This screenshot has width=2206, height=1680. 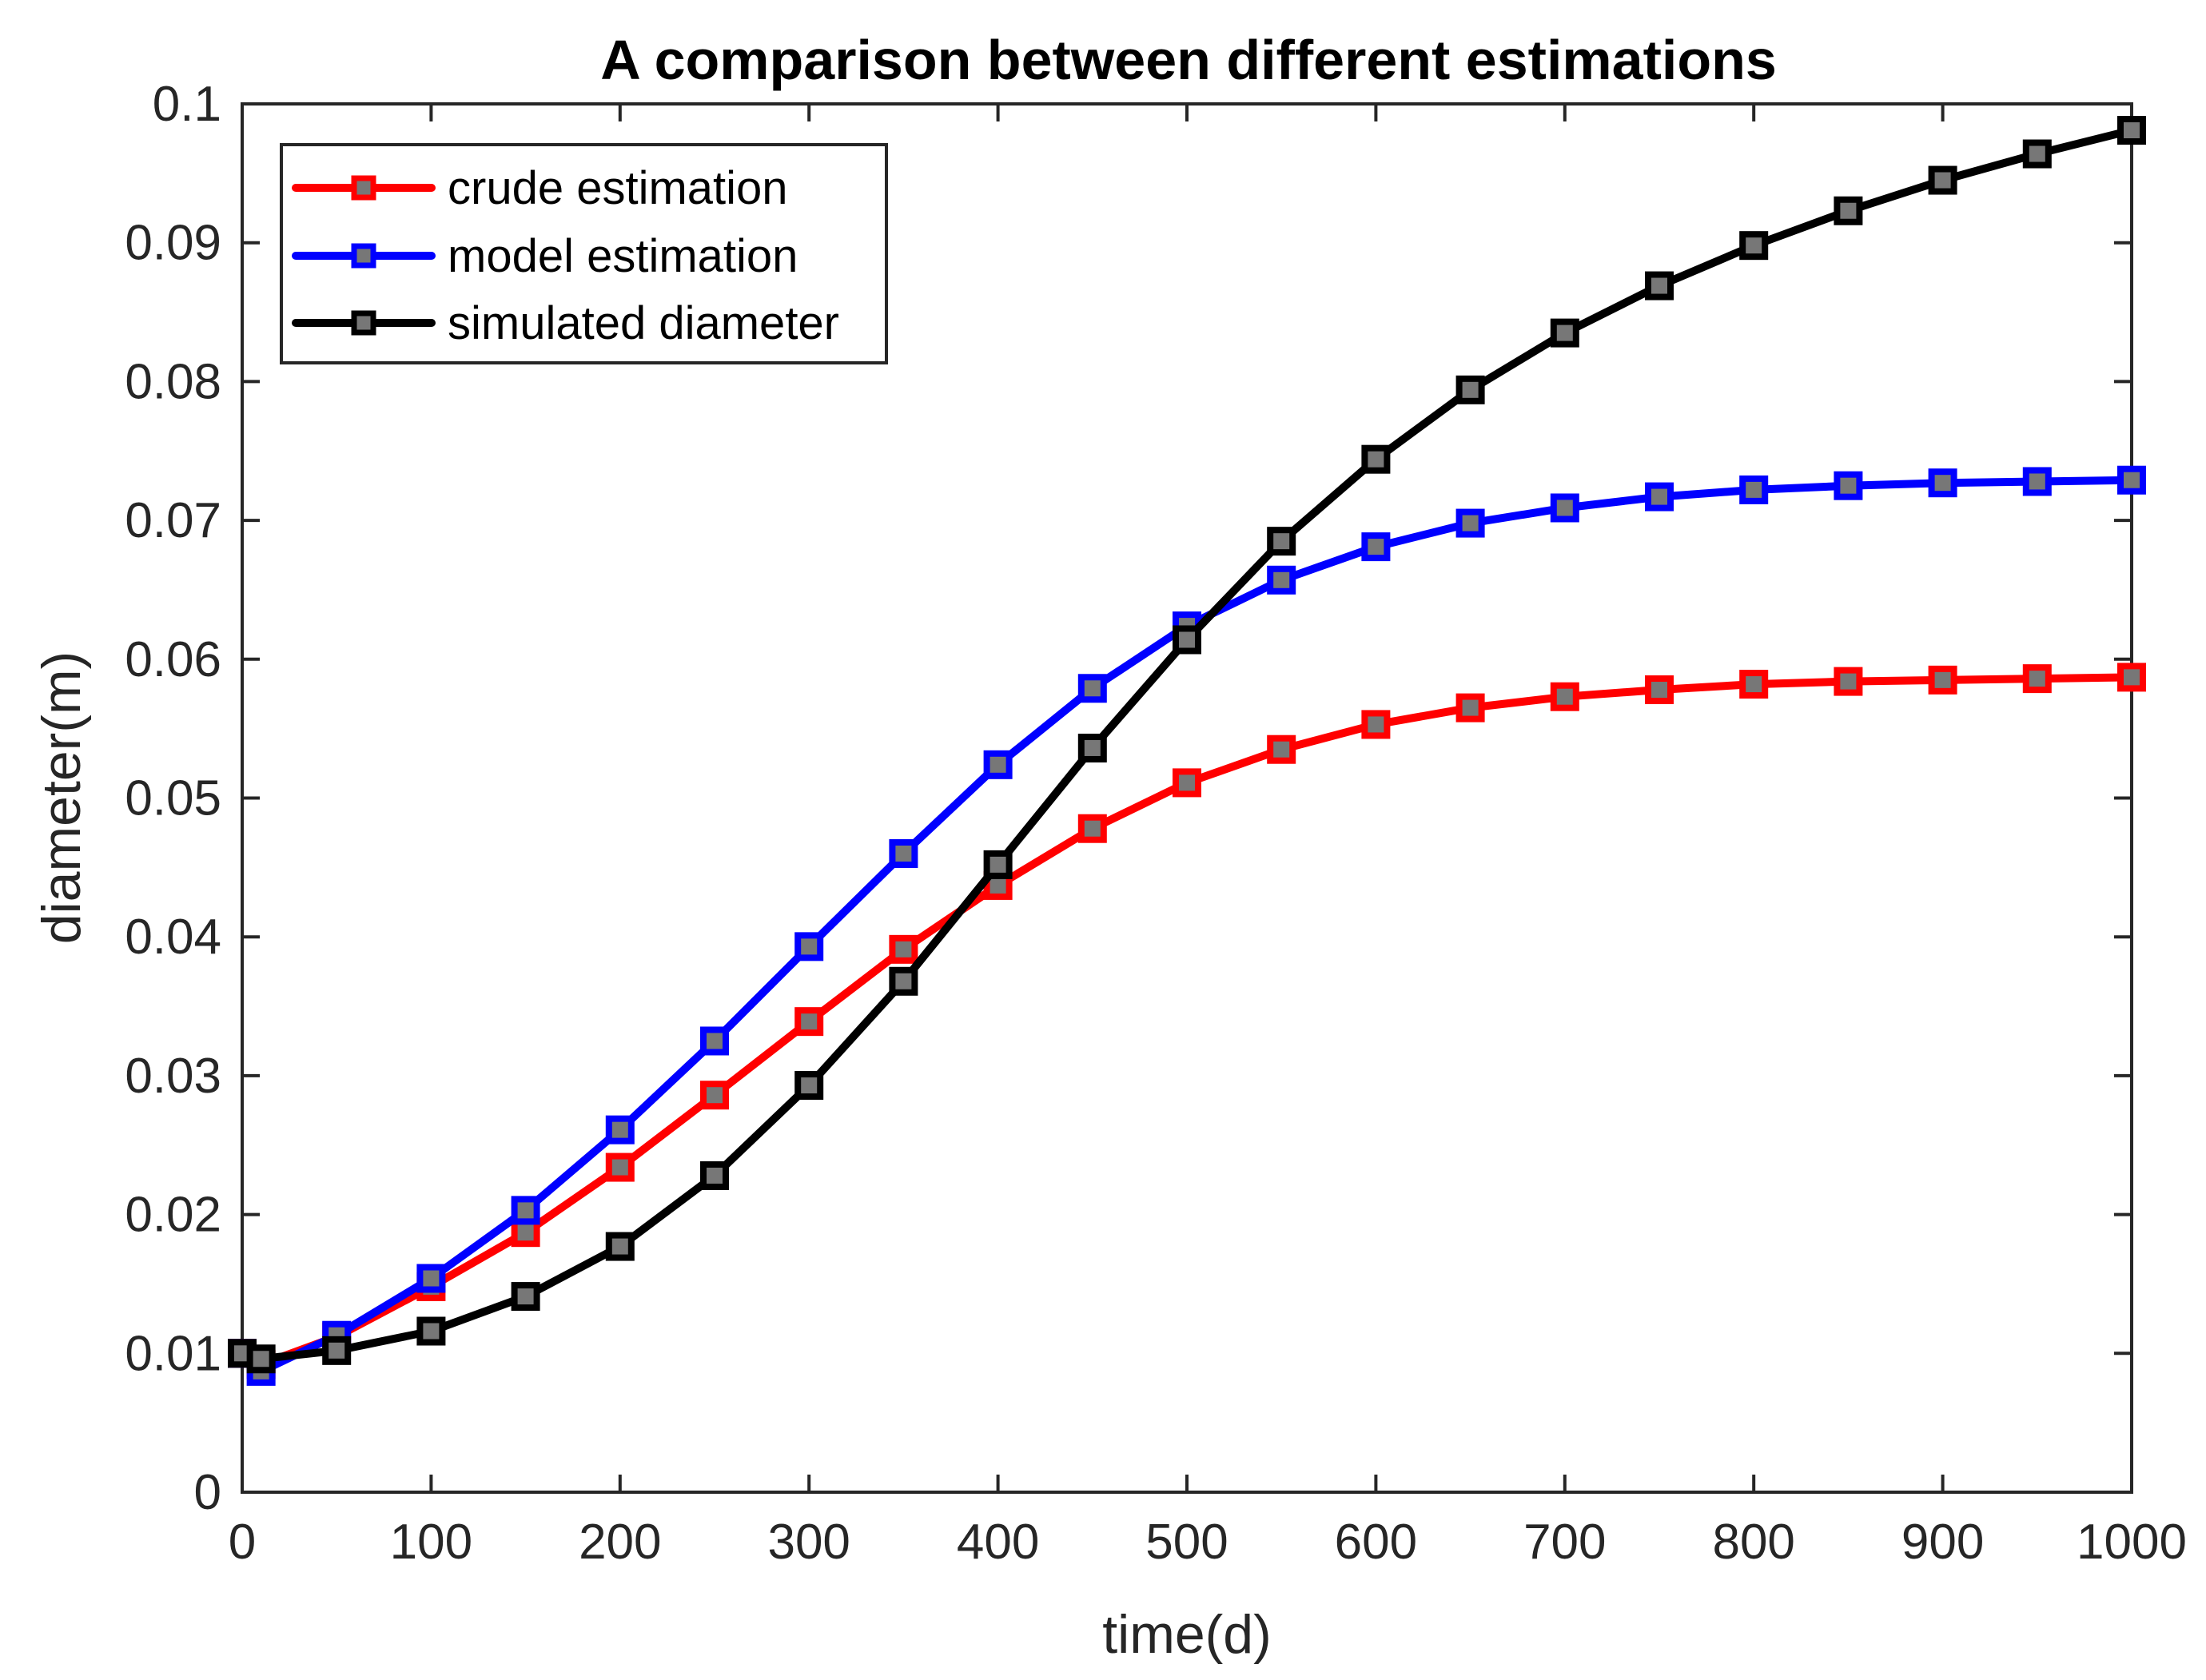 I want to click on legend-entry: crude estimation, so click(x=540, y=188).